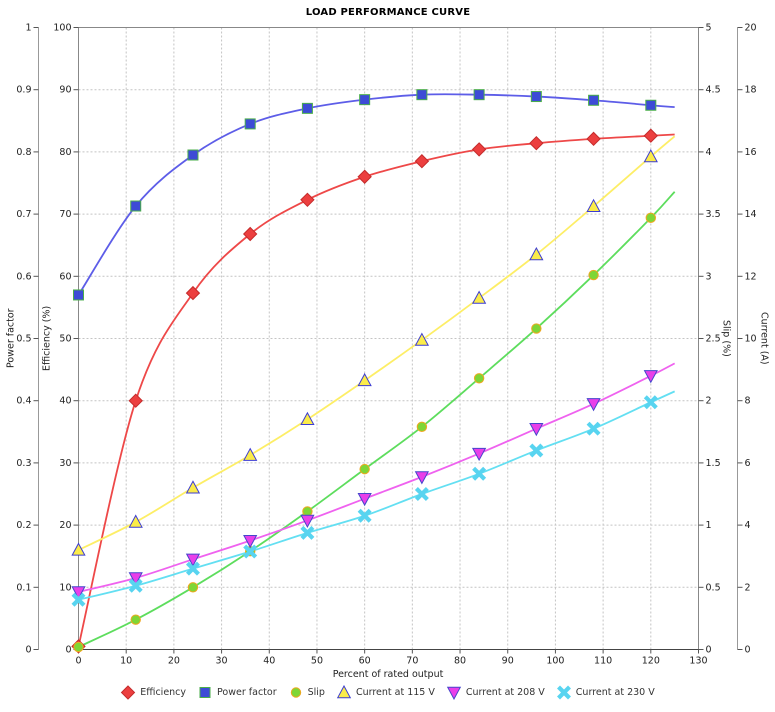 The width and height of the screenshot is (775, 712). I want to click on efficiency-tick-label: 60, so click(65, 276).